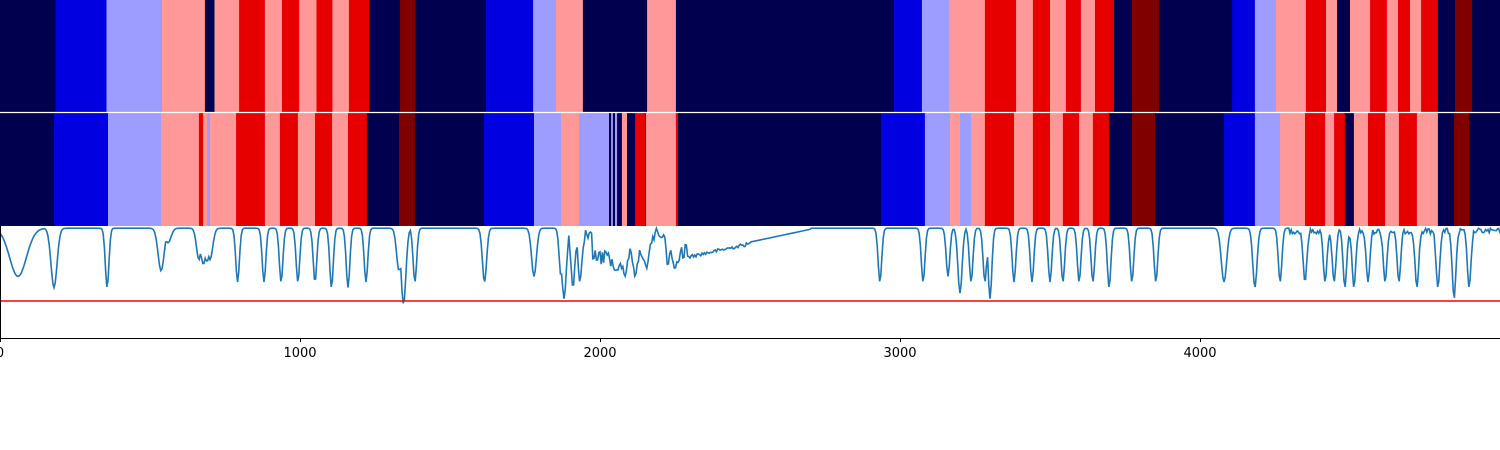 The width and height of the screenshot is (1500, 450). I want to click on x-tick-label: 4000, so click(1199, 353).